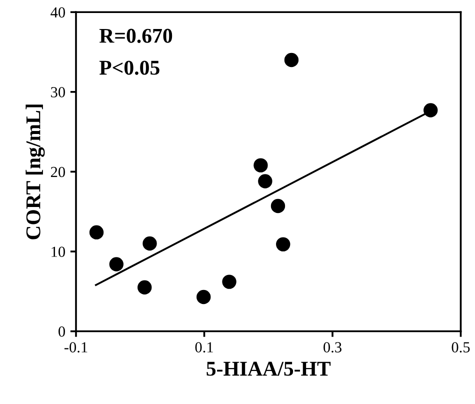 The image size is (475, 404). Describe the element at coordinates (58, 92) in the screenshot. I see `y-tick-label: 30` at that location.